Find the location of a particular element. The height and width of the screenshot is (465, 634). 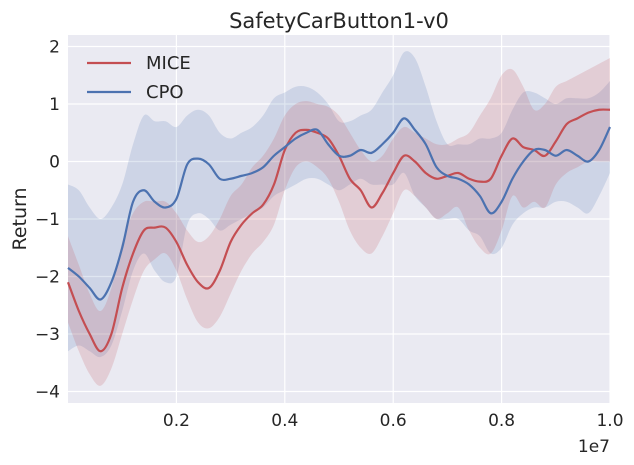

y-tick-label: −2 is located at coordinates (47, 278).